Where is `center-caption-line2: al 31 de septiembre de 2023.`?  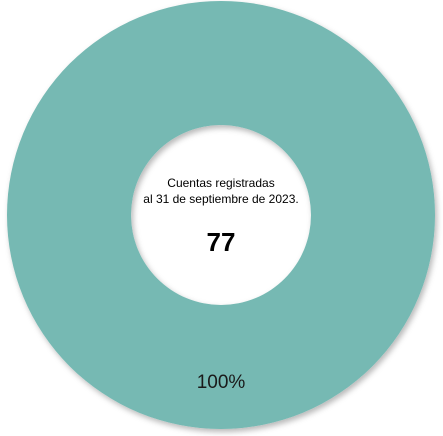
center-caption-line2: al 31 de septiembre de 2023. is located at coordinates (221, 199).